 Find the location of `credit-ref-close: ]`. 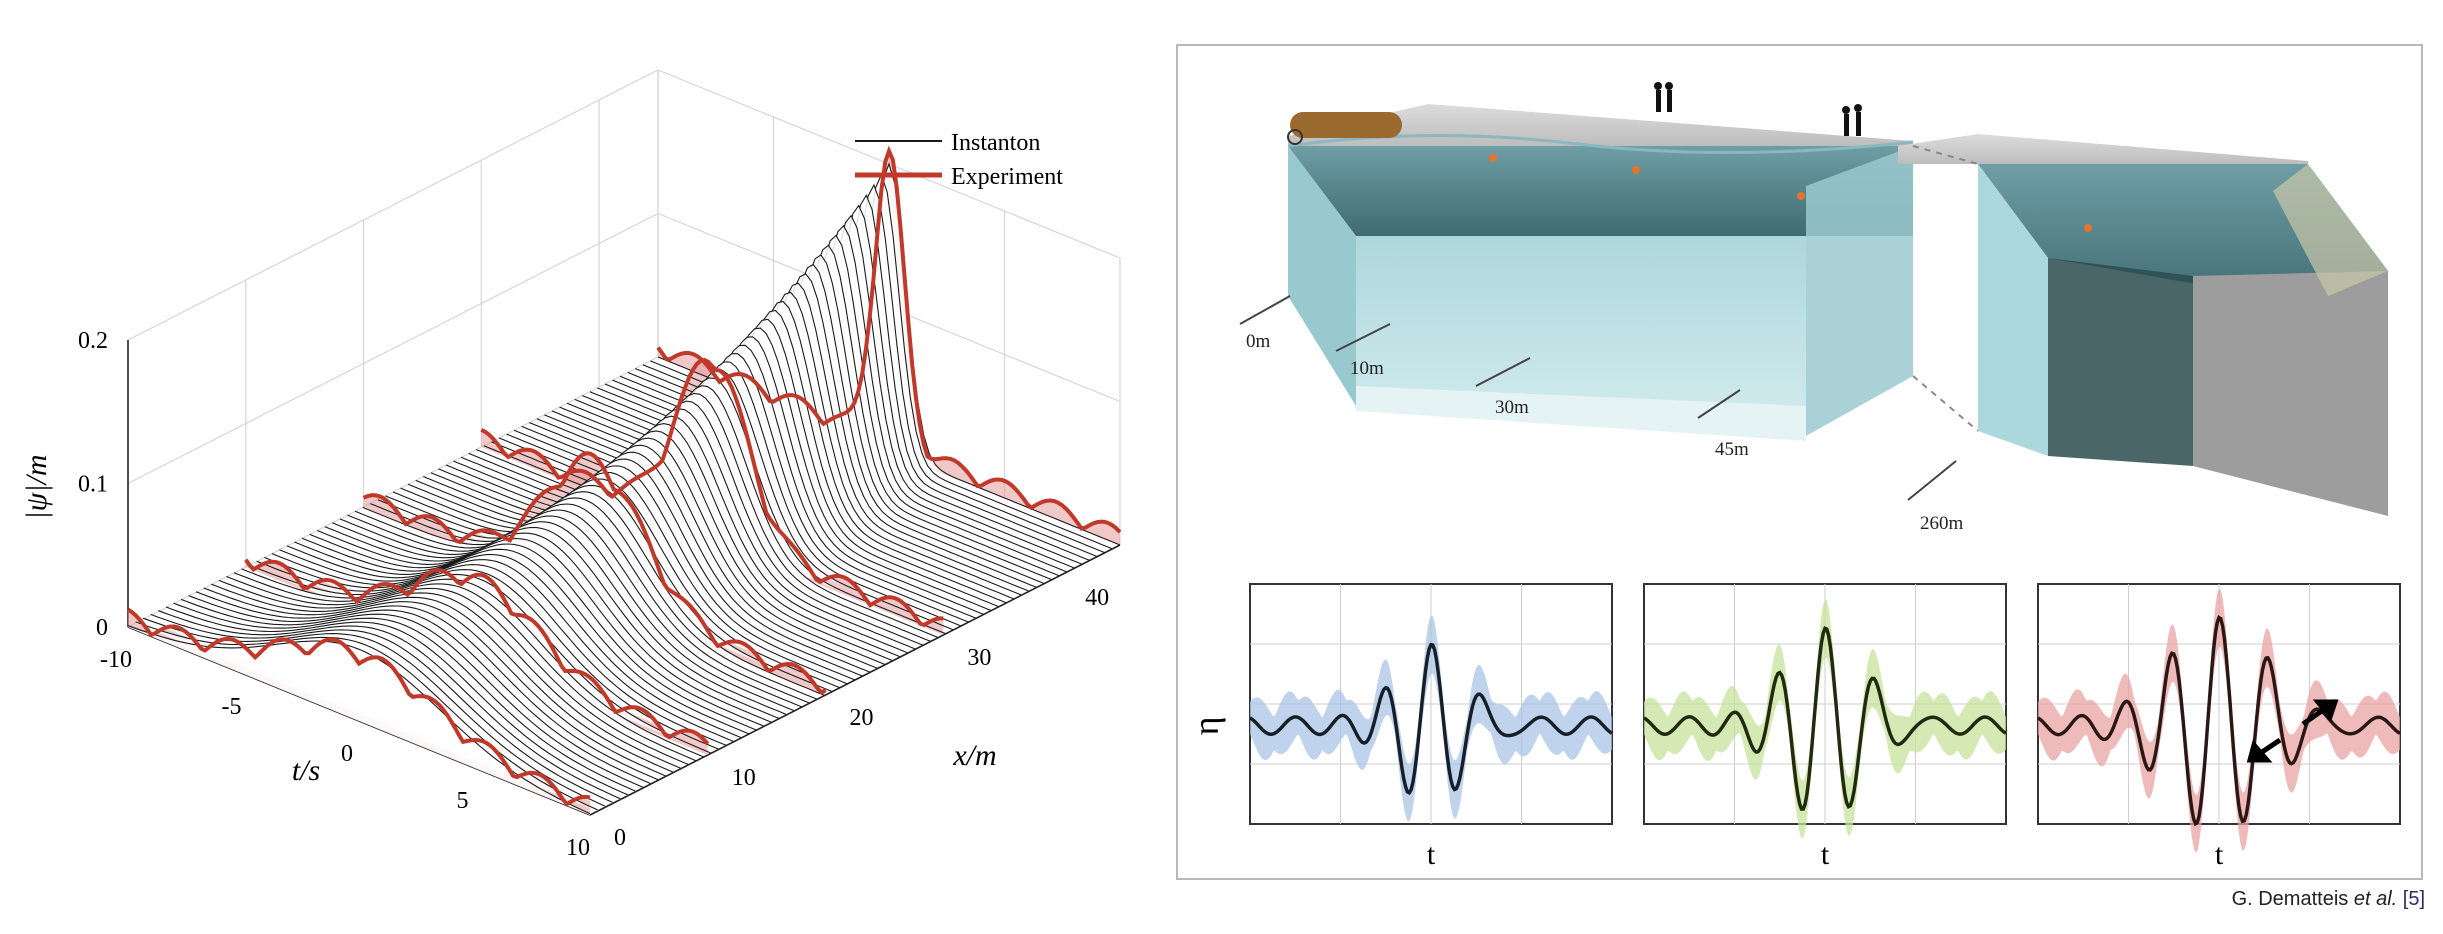

credit-ref-close: ] is located at coordinates (2422, 899).